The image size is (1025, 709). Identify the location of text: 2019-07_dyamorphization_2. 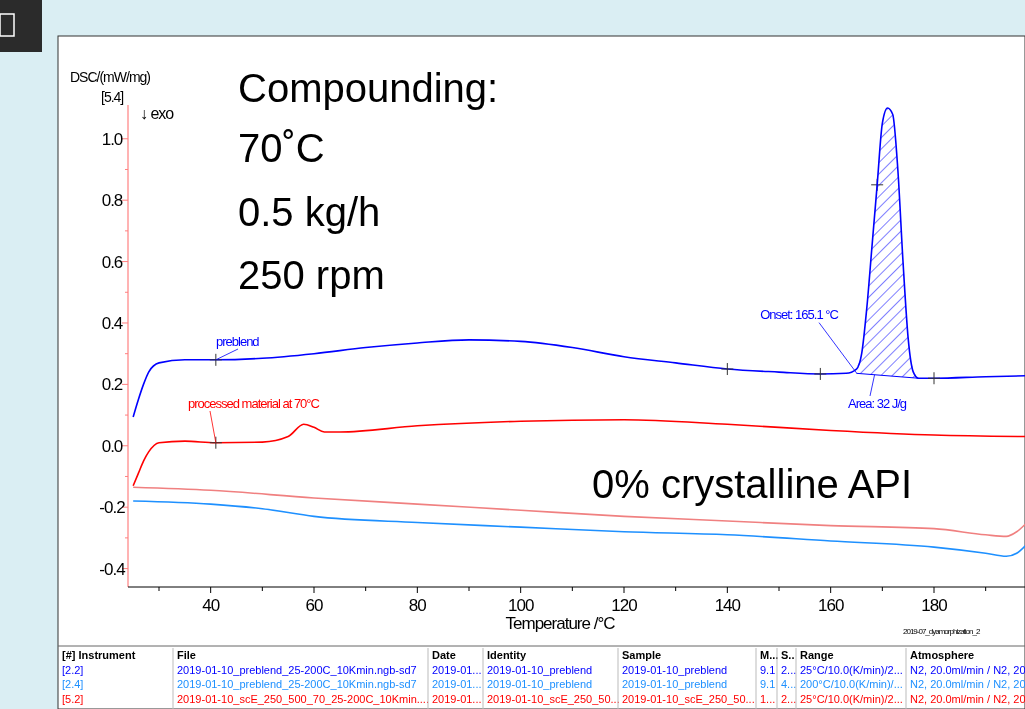
(942, 631).